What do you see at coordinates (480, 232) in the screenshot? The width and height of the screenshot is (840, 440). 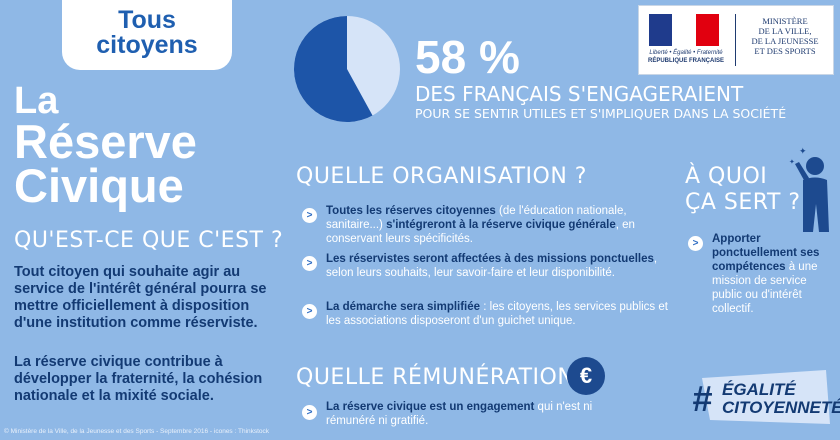 I see `item-text: , en conservant leurs spécificités.` at bounding box center [480, 232].